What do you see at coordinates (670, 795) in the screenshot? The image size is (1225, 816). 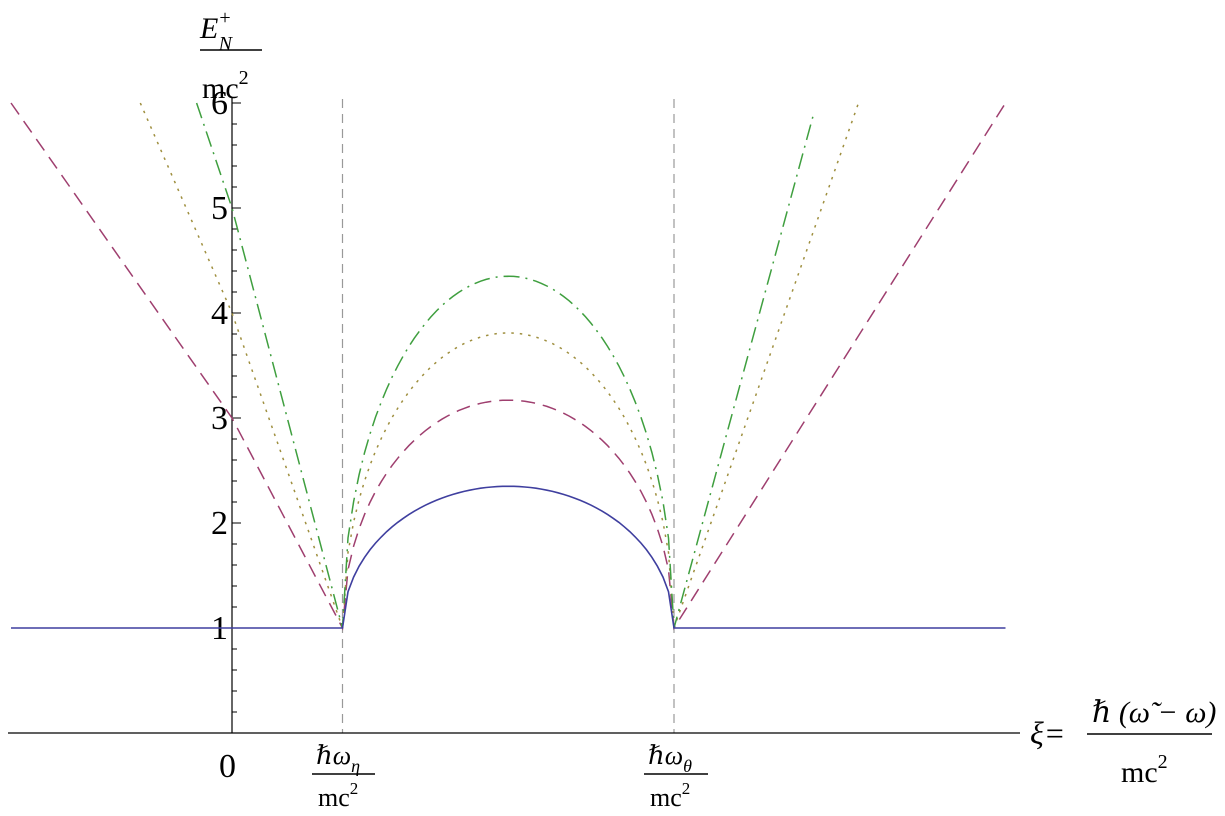 I see `x-tick-theta-denominator: mc2` at bounding box center [670, 795].